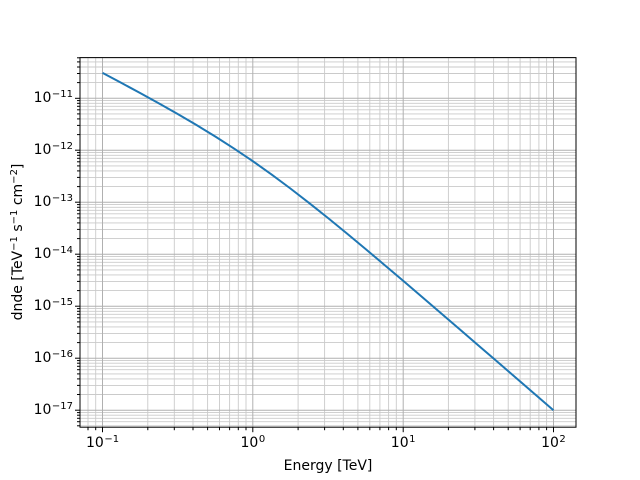 This screenshot has width=640, height=480. Describe the element at coordinates (253, 443) in the screenshot. I see `x-tick-label: 100` at that location.